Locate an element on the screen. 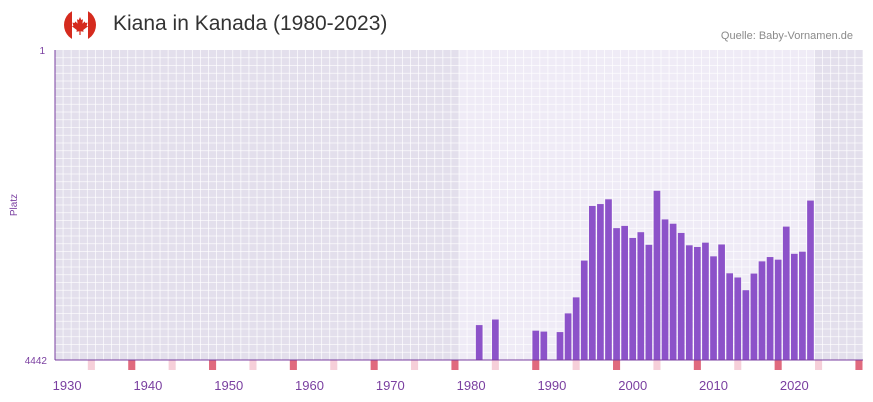 The image size is (873, 402). bar-2003 is located at coordinates (657, 275).